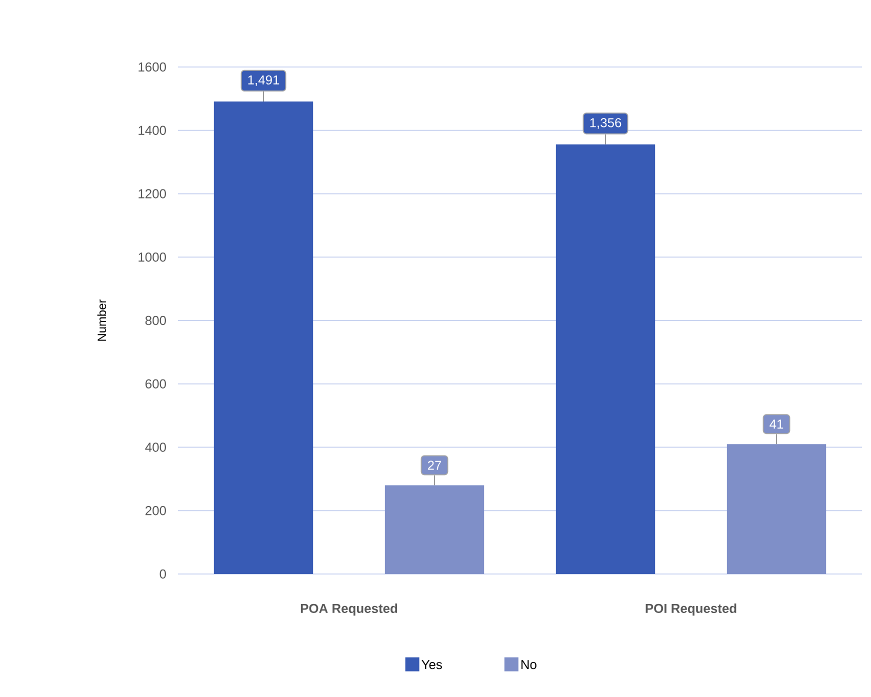  I want to click on y-tick-label: 1400, so click(152, 130).